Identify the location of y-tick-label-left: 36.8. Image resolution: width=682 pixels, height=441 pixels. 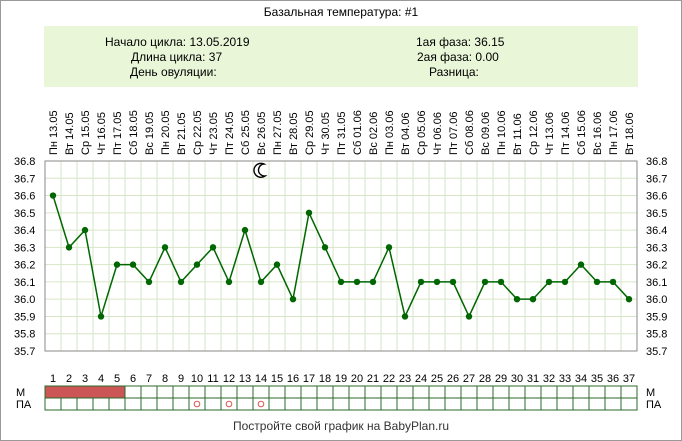
(24, 162).